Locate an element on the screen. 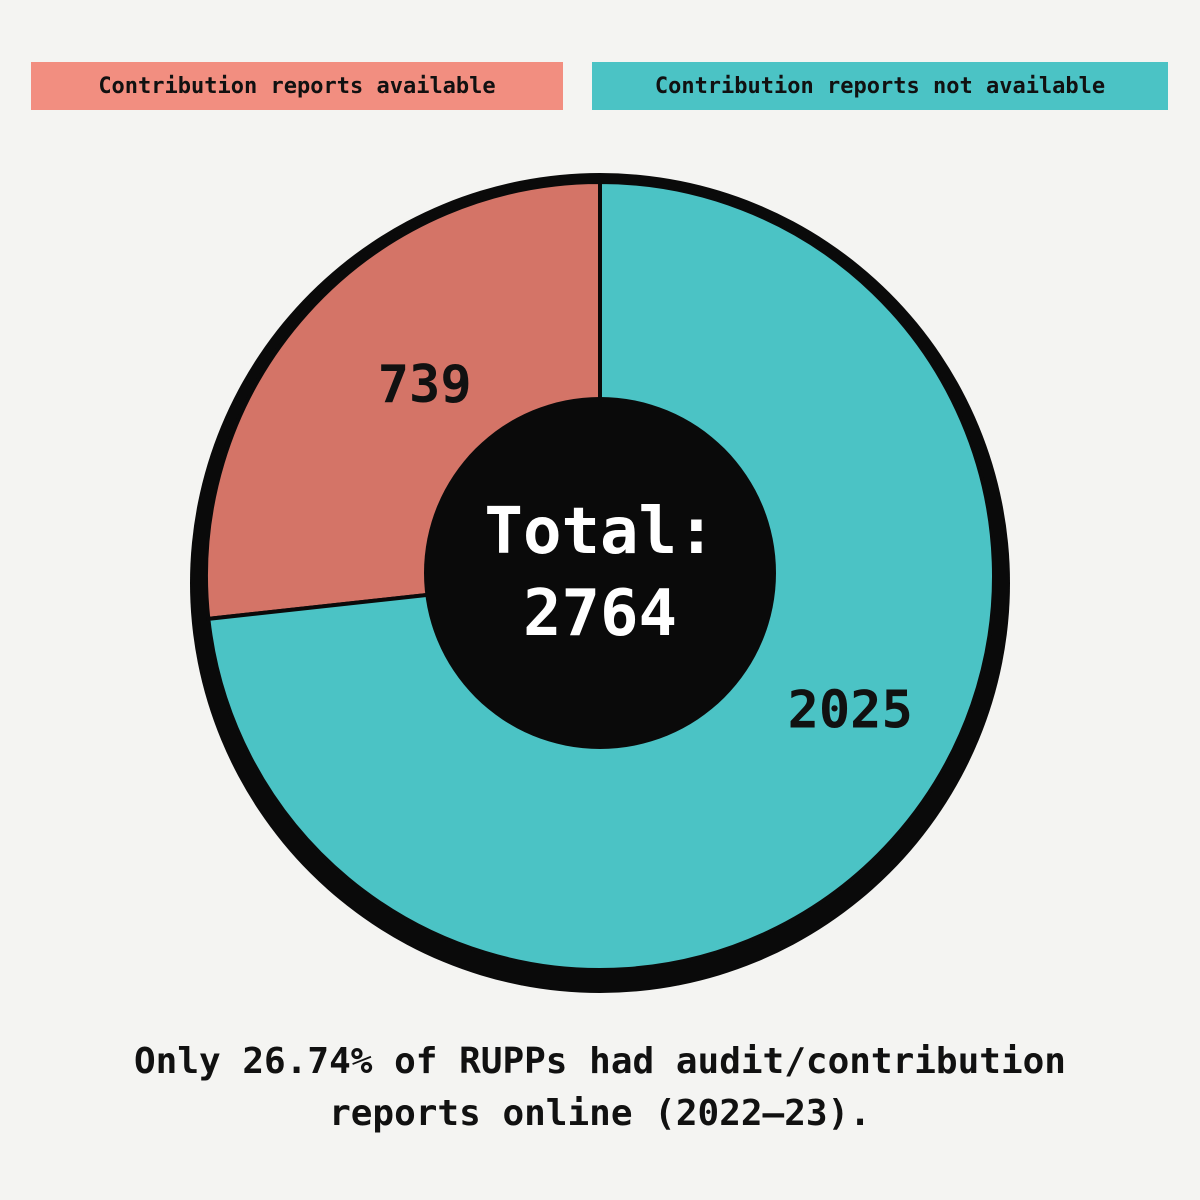 This screenshot has width=1200, height=1200. caption-line-2: reports online (2022–23). is located at coordinates (600, 1113).